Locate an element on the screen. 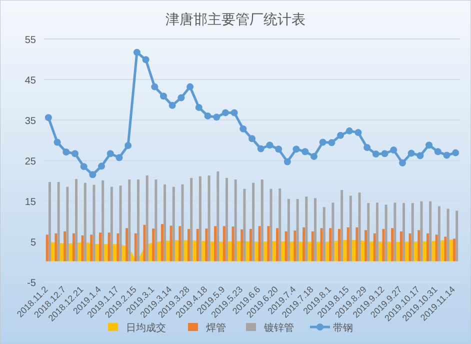 This screenshot has width=471, height=344. y-tick-label: 25 is located at coordinates (30, 162).